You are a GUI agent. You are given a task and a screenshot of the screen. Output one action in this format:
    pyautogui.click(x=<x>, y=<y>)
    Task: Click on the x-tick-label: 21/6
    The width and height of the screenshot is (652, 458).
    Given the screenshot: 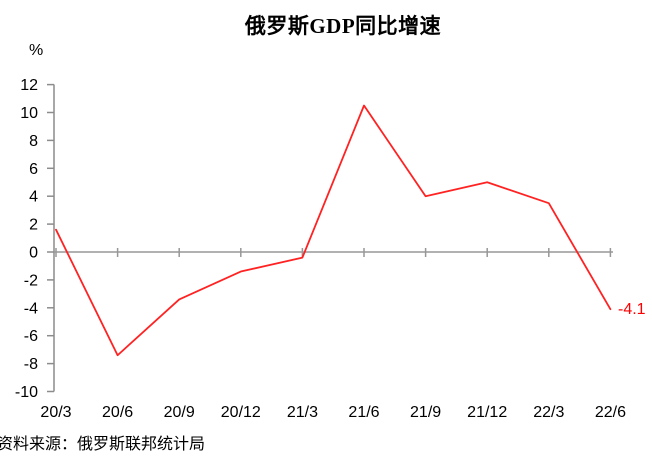 What is the action you would take?
    pyautogui.click(x=363, y=412)
    